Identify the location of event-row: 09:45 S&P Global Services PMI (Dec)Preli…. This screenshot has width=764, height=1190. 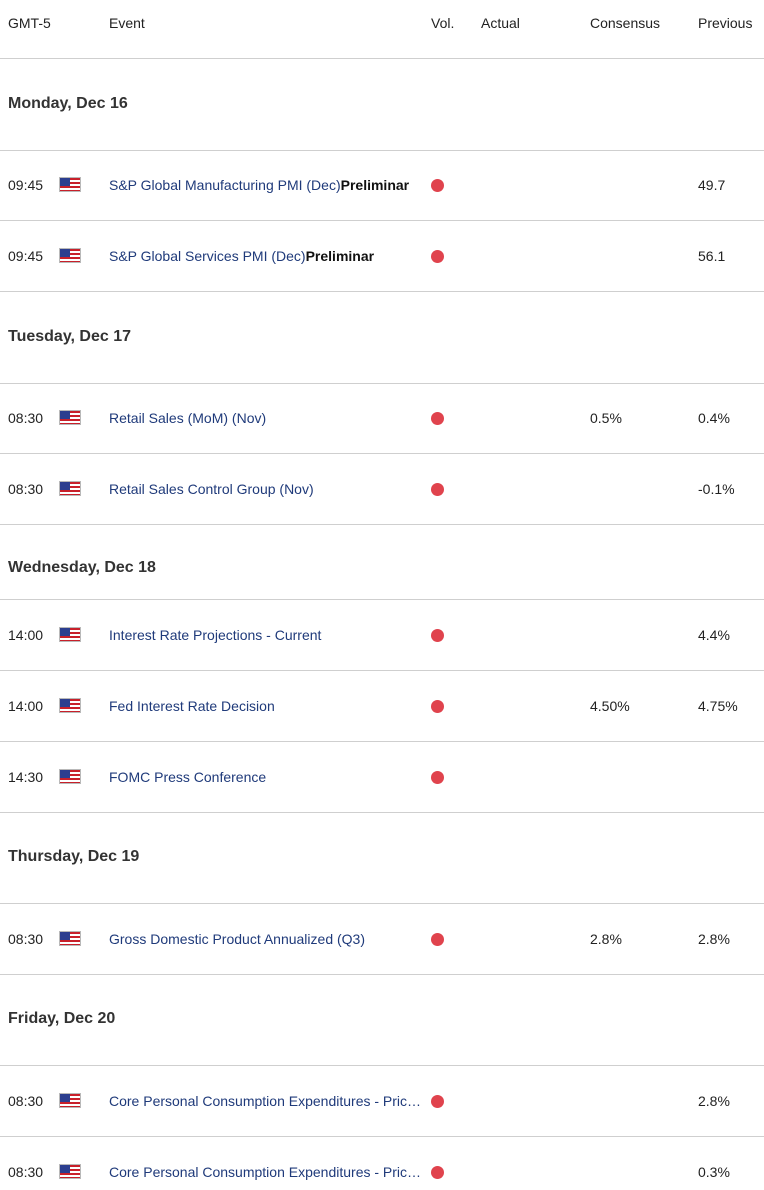
(382, 256).